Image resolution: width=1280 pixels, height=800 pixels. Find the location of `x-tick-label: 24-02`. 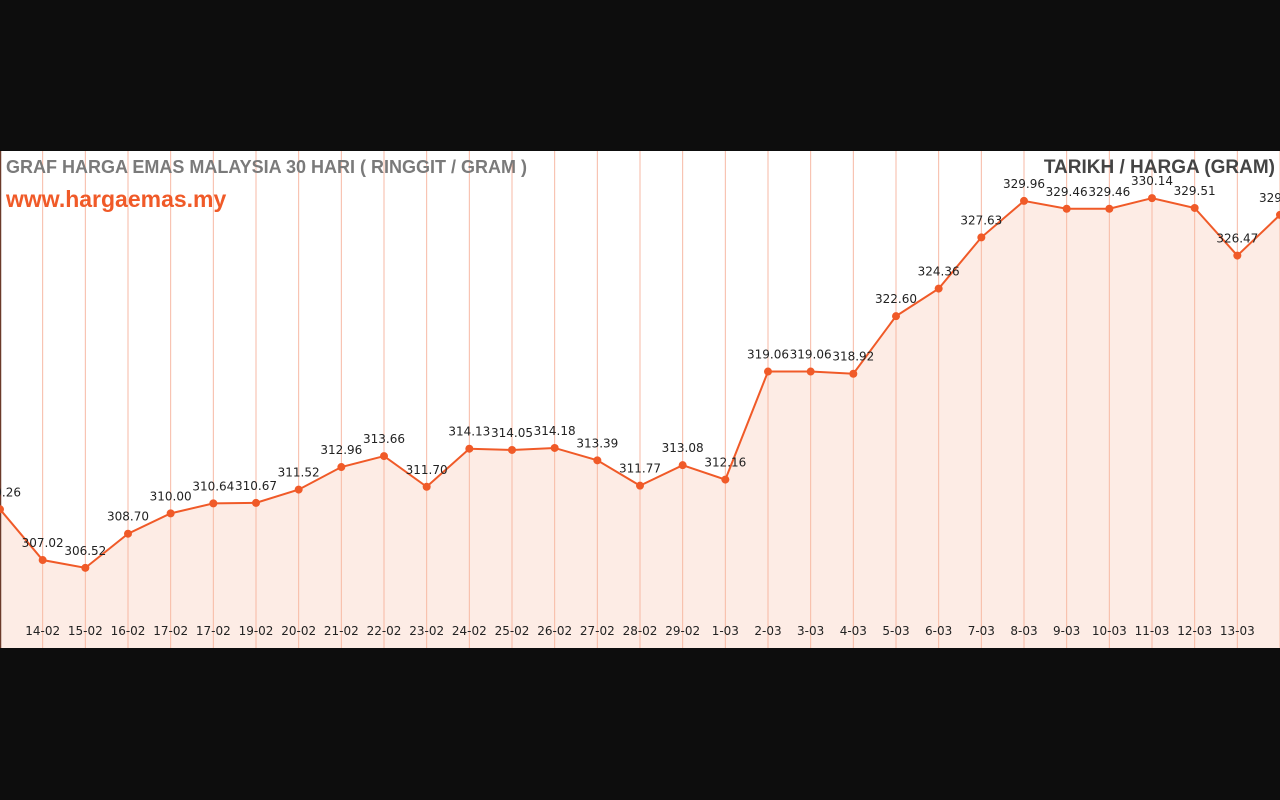

x-tick-label: 24-02 is located at coordinates (469, 631).